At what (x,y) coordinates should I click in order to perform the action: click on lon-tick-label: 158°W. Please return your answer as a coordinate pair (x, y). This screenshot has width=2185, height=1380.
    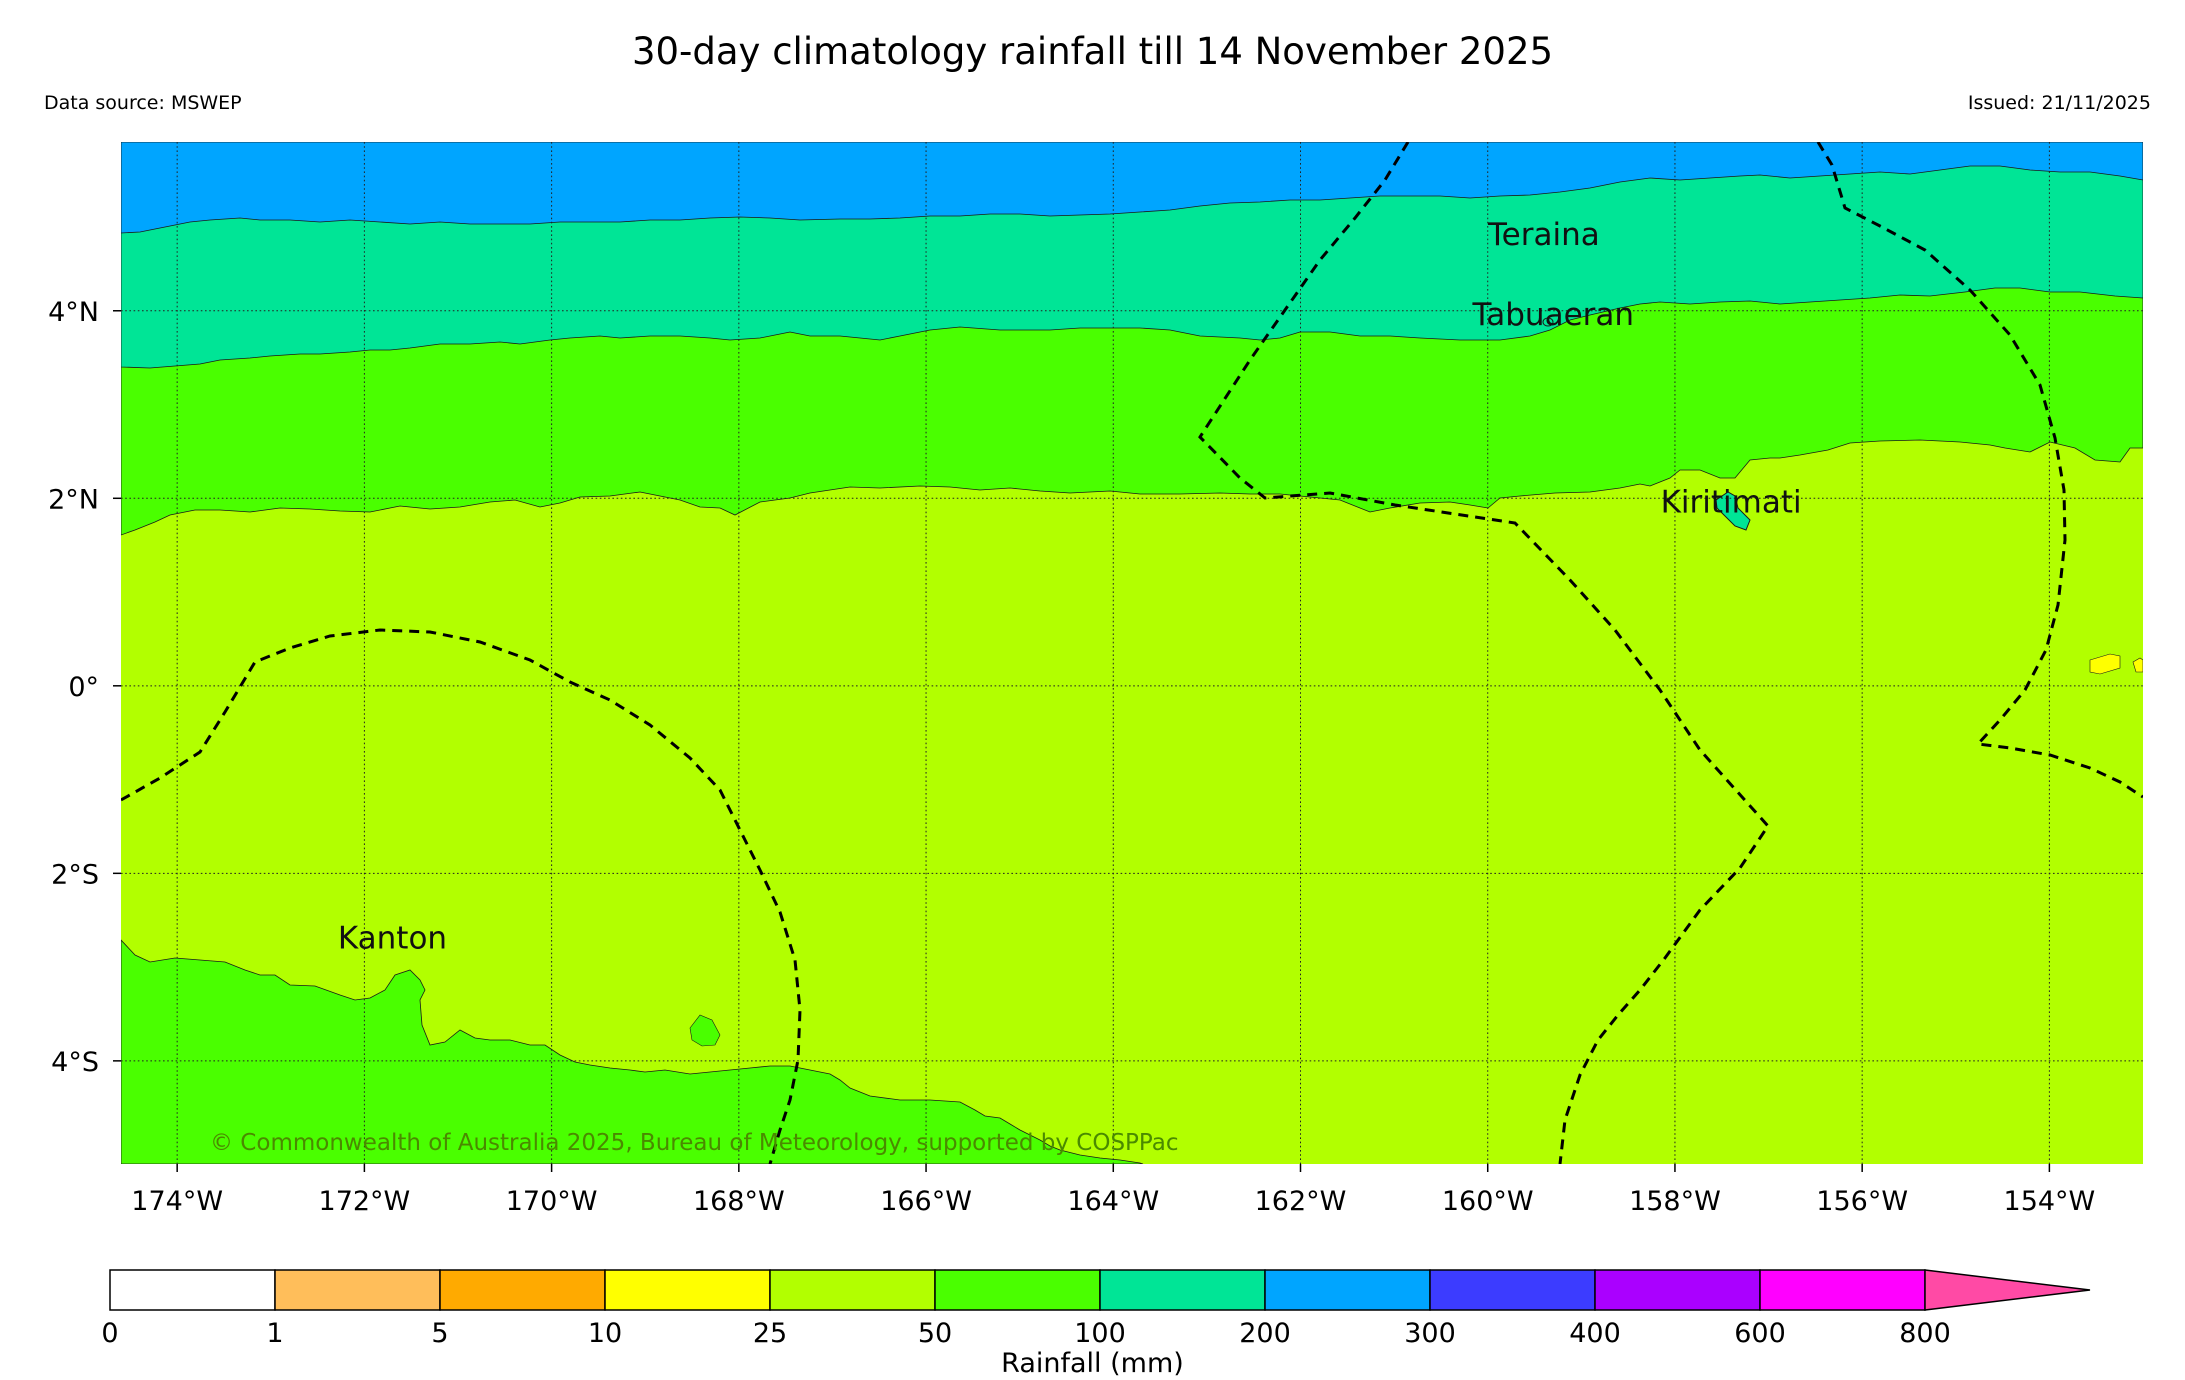
    Looking at the image, I should click on (1675, 1201).